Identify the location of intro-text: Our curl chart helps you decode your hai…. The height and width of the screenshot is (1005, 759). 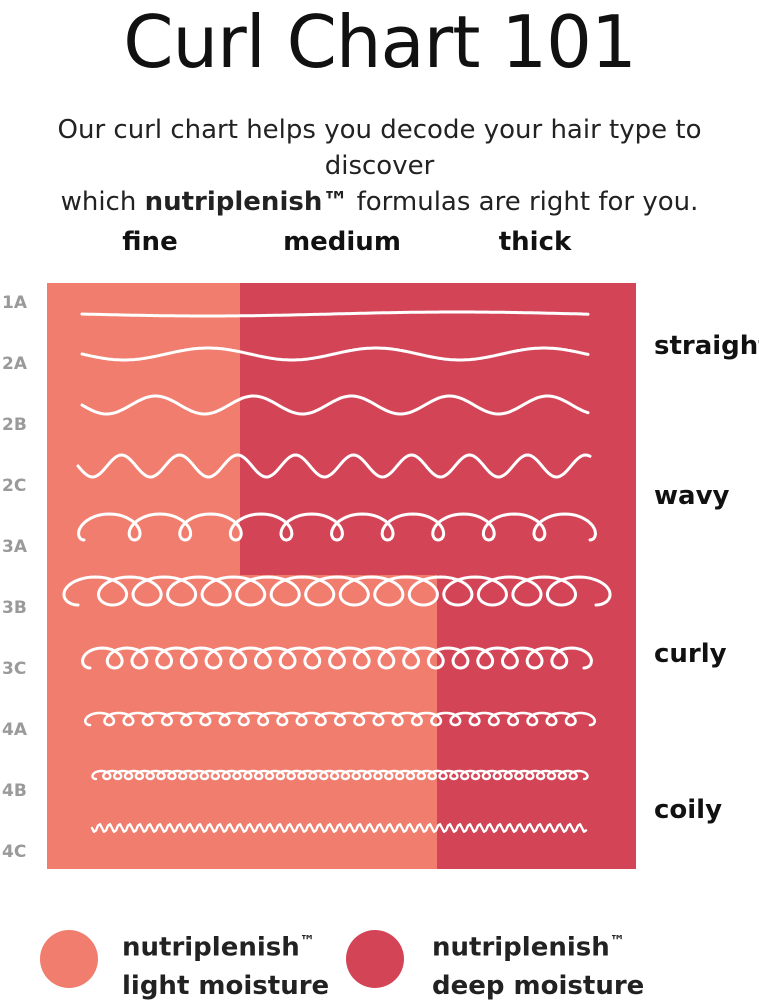
(379, 166).